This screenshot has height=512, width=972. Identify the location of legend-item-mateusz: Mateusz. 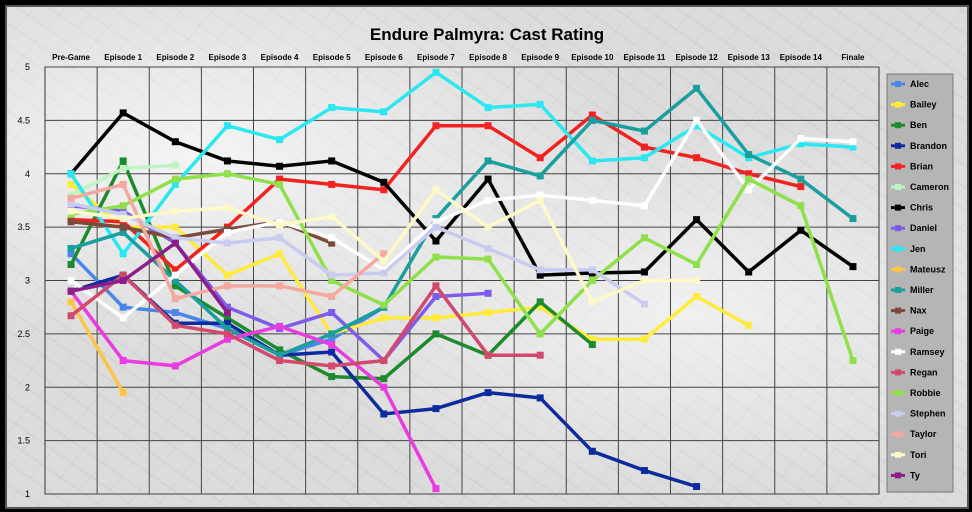
(918, 269).